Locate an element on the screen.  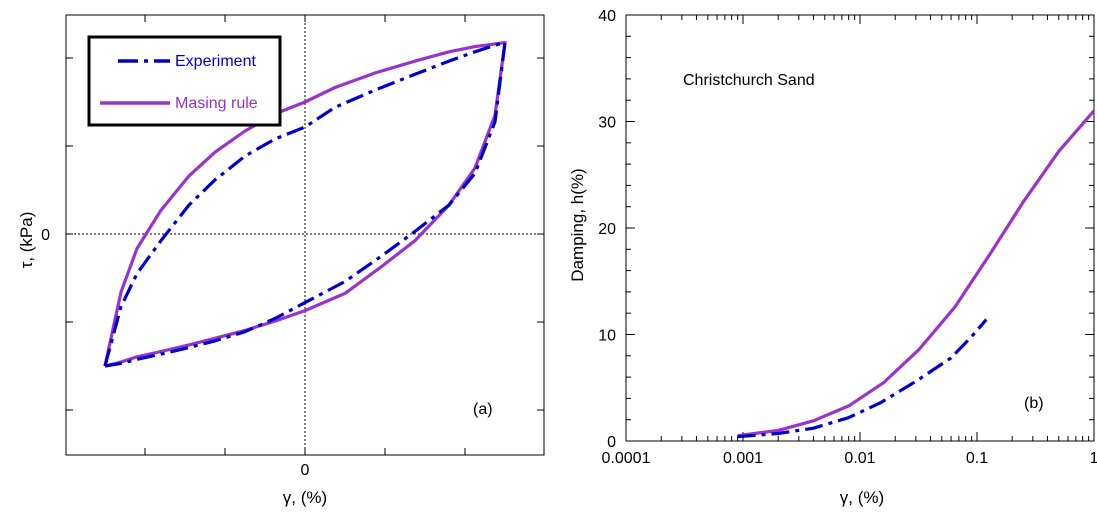
panel-a-x-tick-label: 0 is located at coordinates (305, 470).